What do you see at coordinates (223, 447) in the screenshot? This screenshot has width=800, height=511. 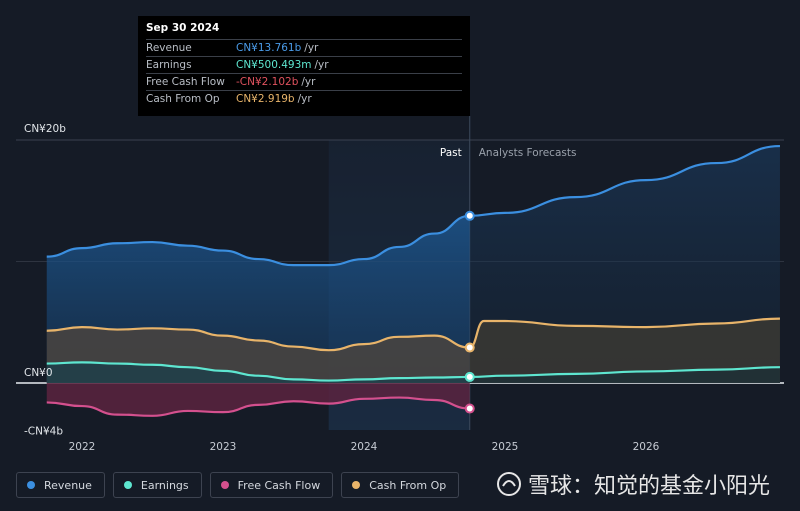 I see `x-tick-label: 2023` at bounding box center [223, 447].